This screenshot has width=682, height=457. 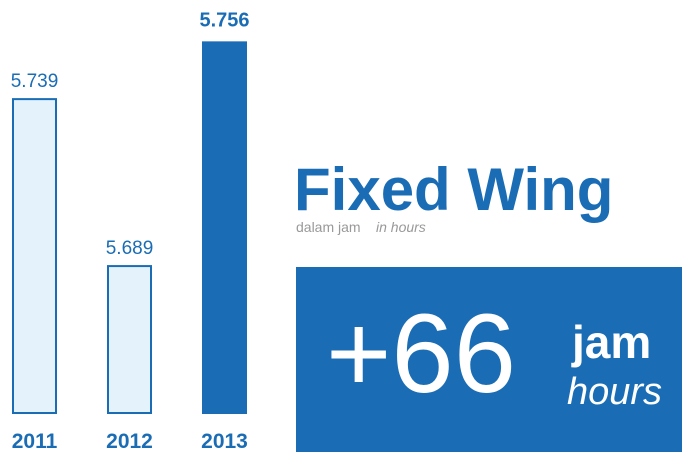 I want to click on unit-en: hours, so click(x=614, y=392).